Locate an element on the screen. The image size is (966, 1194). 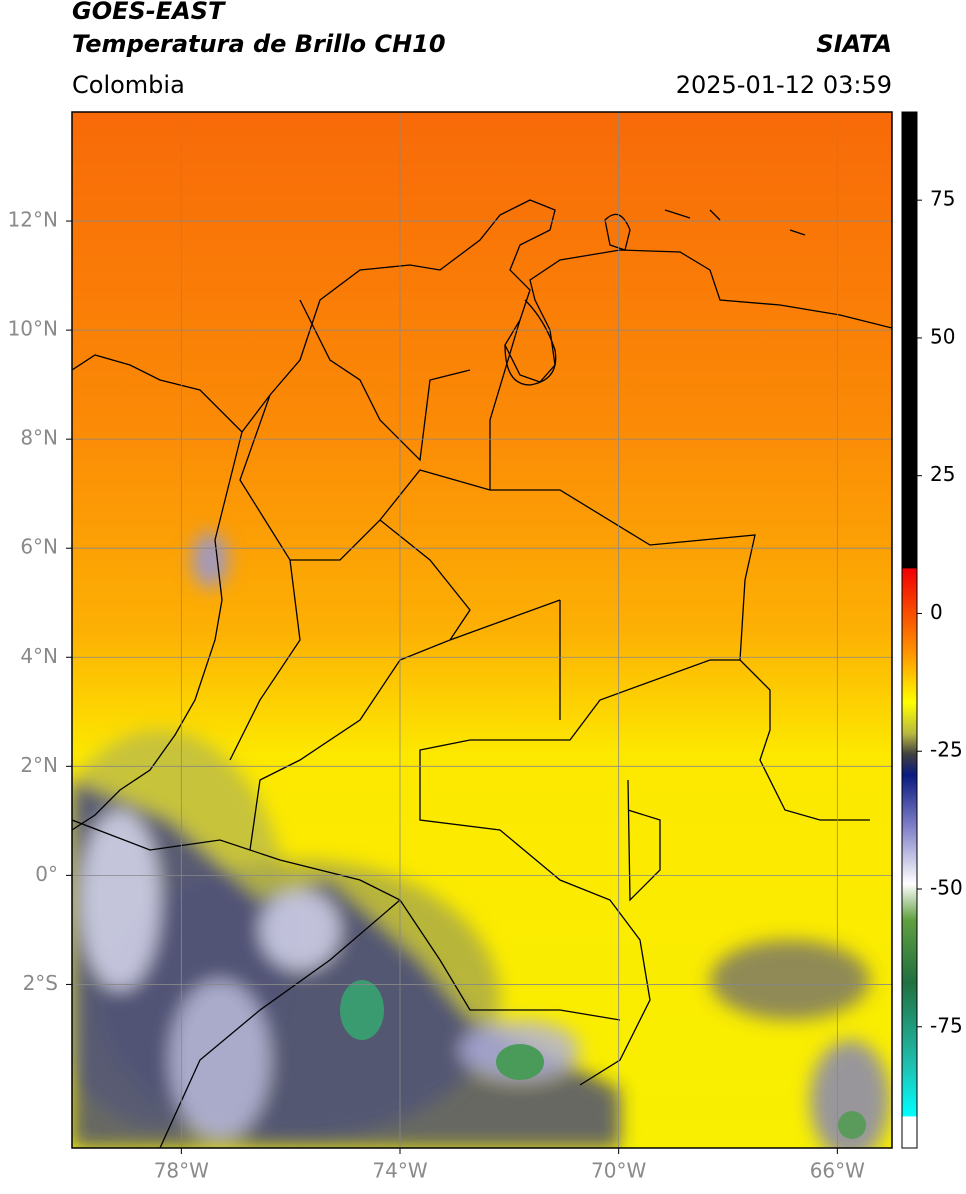
colorbar-tick-label: 25 is located at coordinates (942, 474).